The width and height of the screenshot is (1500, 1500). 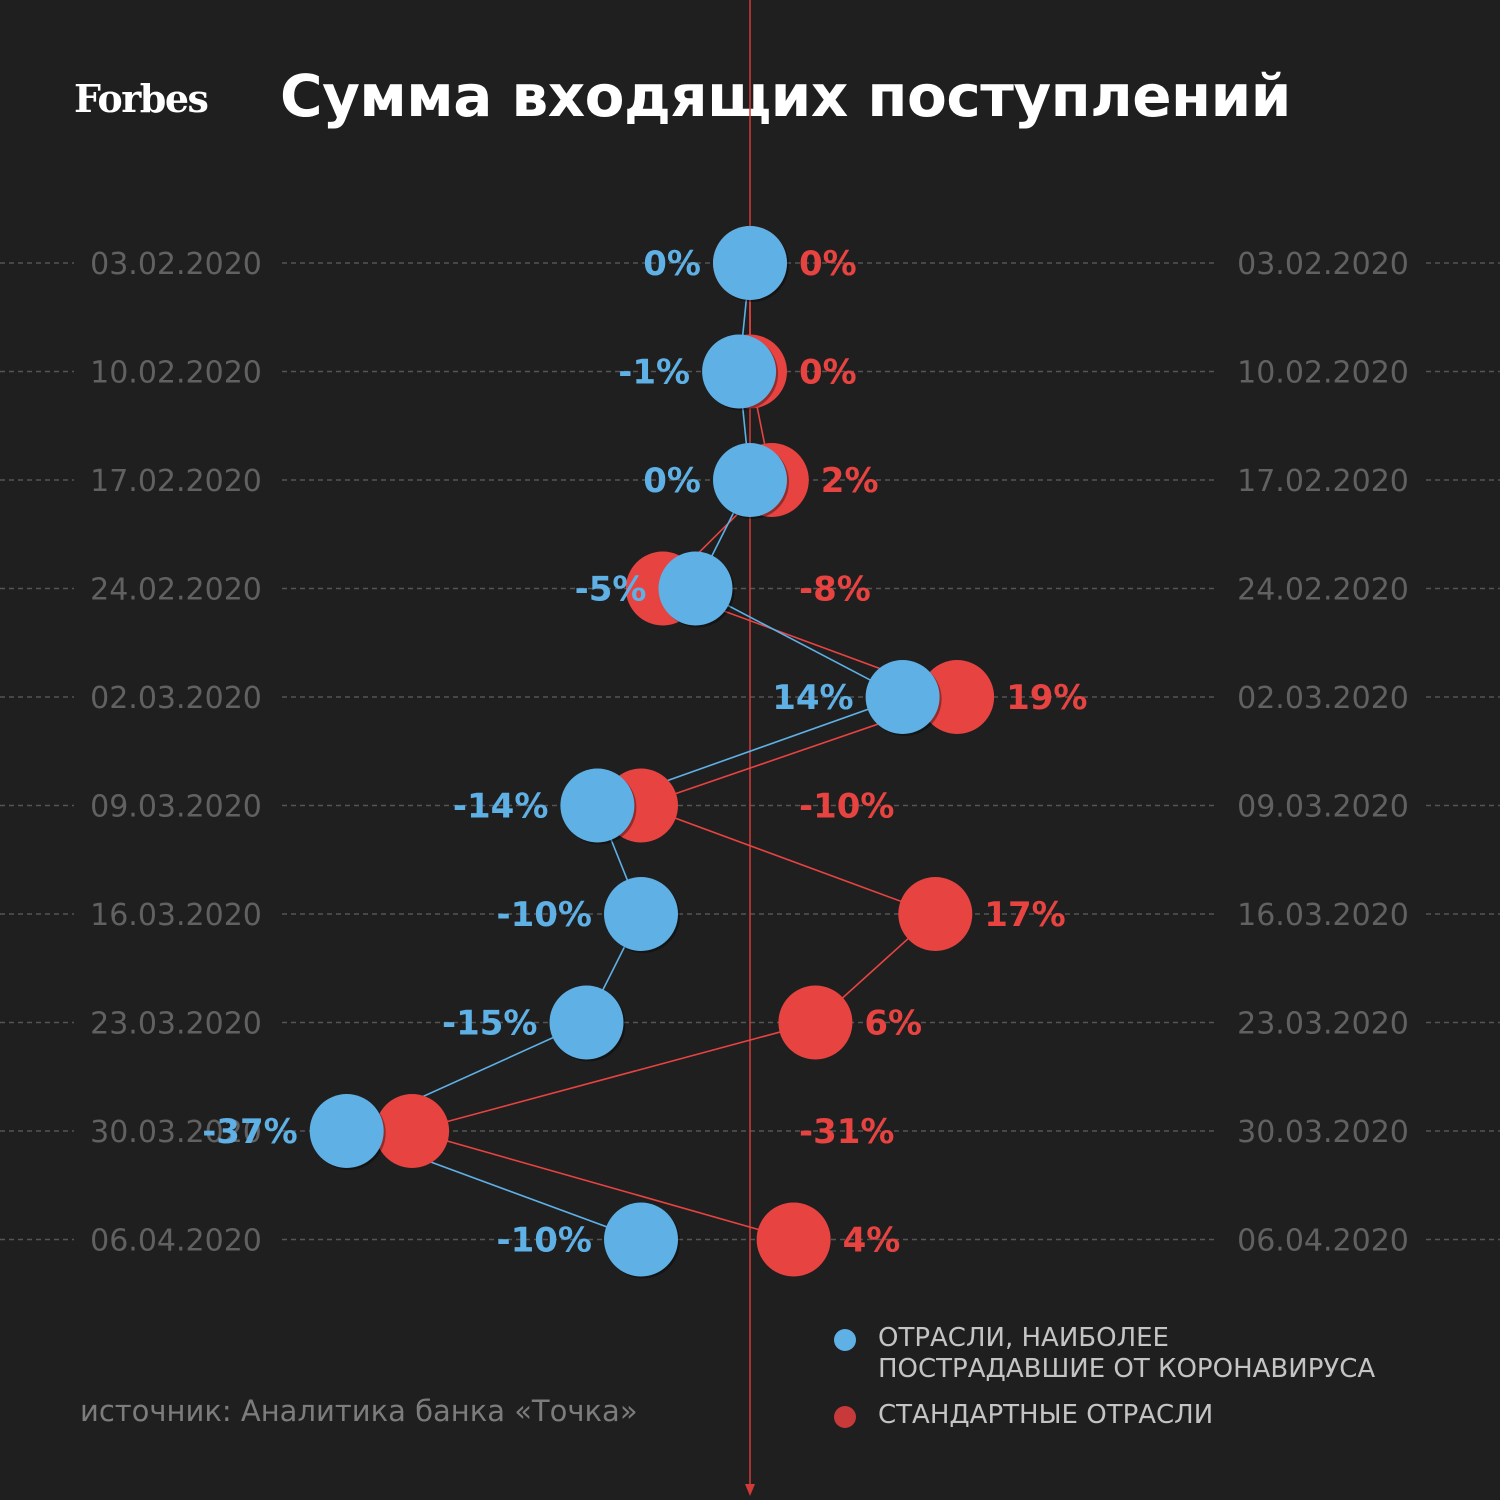 What do you see at coordinates (1323, 373) in the screenshot?
I see `date-label-right: 10.02.2020` at bounding box center [1323, 373].